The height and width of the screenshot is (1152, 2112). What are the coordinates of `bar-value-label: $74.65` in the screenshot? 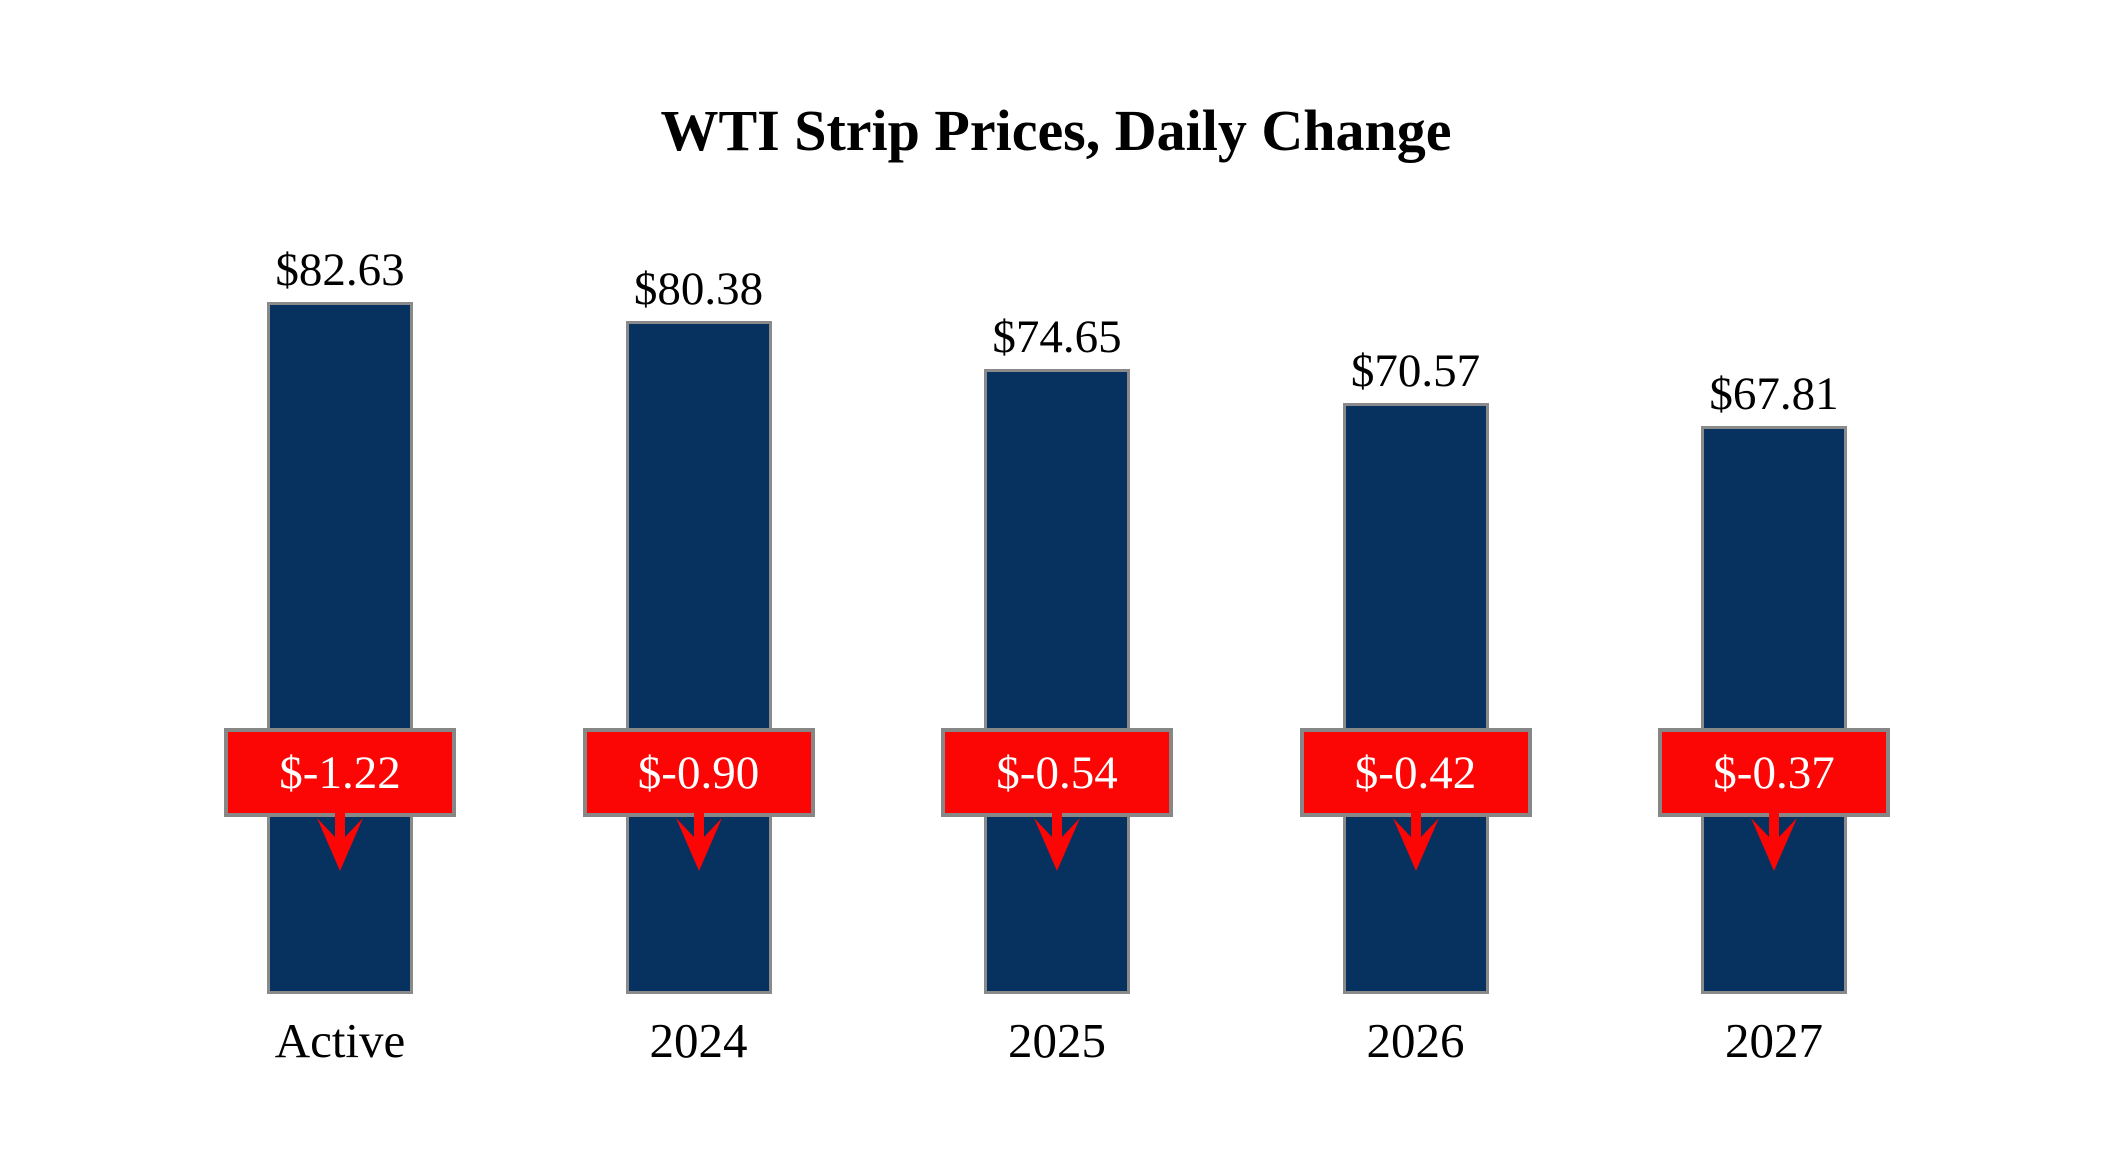 It's located at (1057, 337).